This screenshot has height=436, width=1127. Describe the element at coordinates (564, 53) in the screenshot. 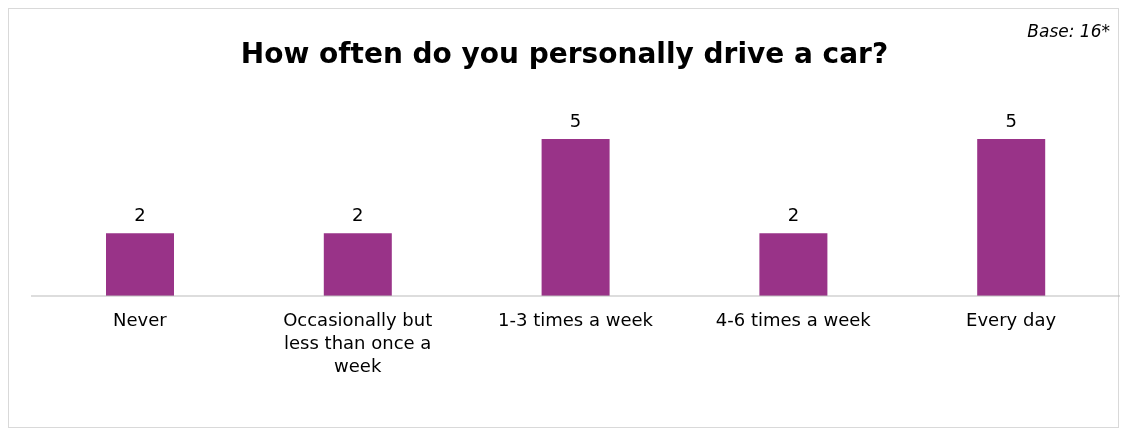

I see `chart-title: How often do you personally drive a car?` at that location.